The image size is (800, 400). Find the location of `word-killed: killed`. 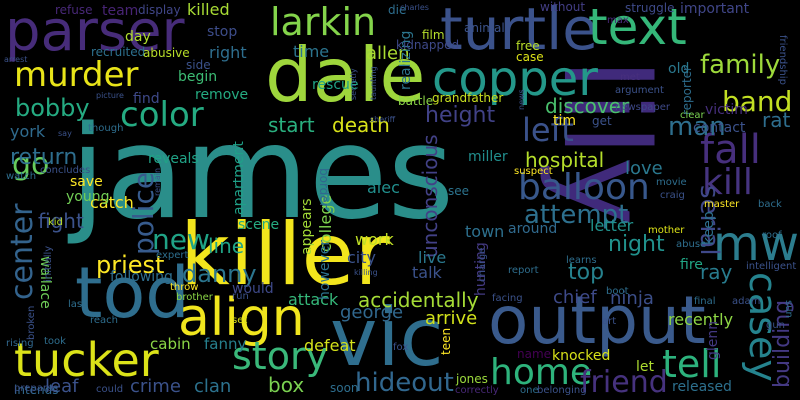

word-killed: killed is located at coordinates (208, 9).